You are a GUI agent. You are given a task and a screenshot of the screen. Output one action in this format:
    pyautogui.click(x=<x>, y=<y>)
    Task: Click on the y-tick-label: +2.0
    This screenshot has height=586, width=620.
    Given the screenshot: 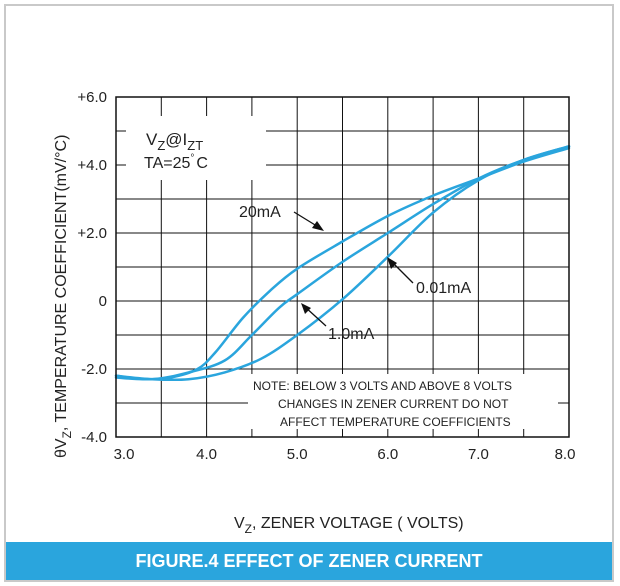 What is the action you would take?
    pyautogui.click(x=92, y=233)
    